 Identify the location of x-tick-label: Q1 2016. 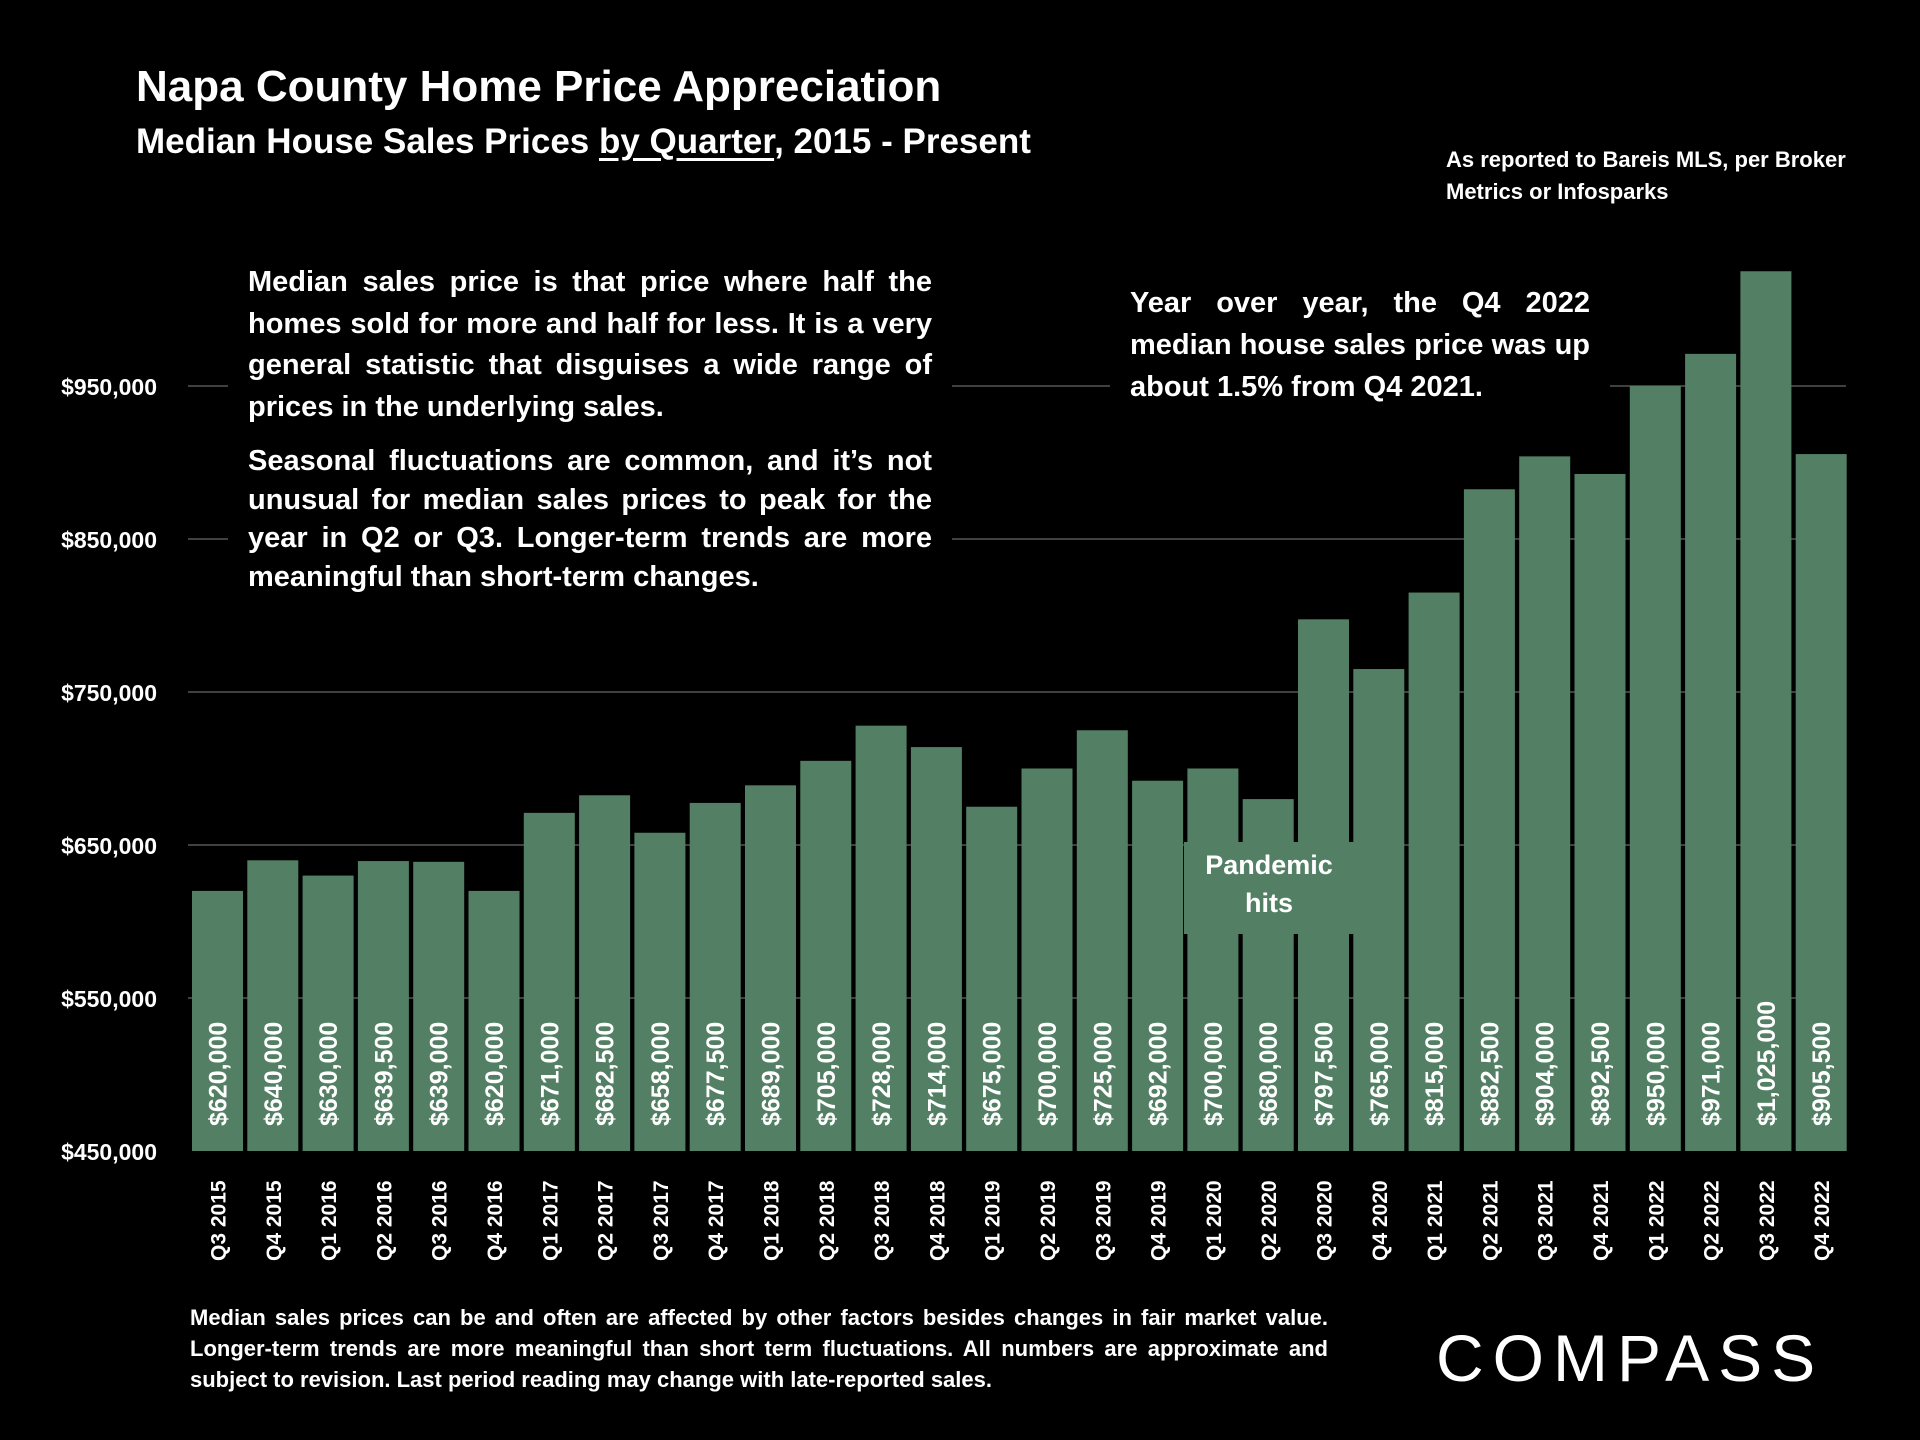
(329, 1220).